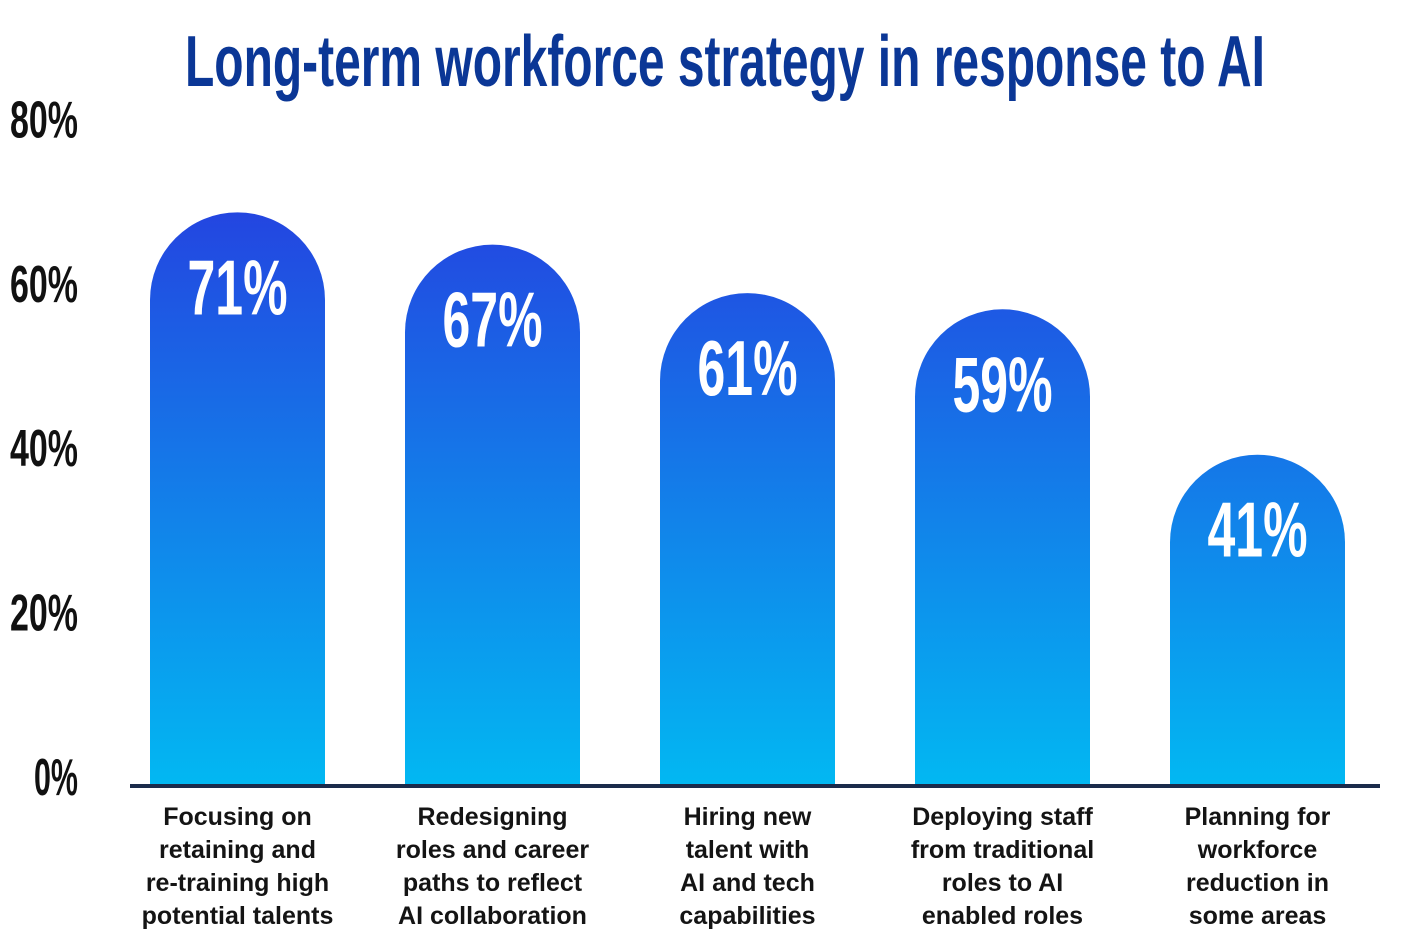 The image size is (1425, 943). Describe the element at coordinates (1002, 883) in the screenshot. I see `x-tick-label: roles to AI` at that location.